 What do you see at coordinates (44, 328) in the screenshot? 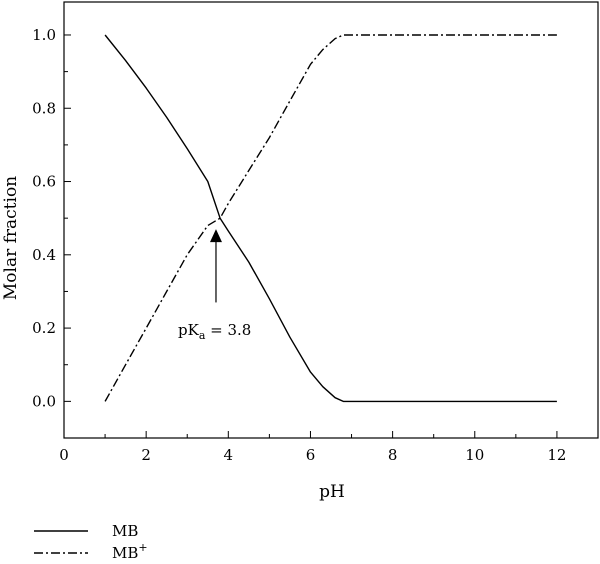
I see `y-tick-label: 0.2` at bounding box center [44, 328].